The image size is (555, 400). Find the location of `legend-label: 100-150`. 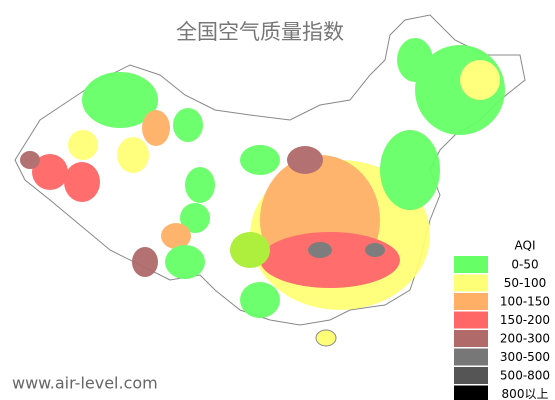

legend-label: 100-150 is located at coordinates (525, 302).